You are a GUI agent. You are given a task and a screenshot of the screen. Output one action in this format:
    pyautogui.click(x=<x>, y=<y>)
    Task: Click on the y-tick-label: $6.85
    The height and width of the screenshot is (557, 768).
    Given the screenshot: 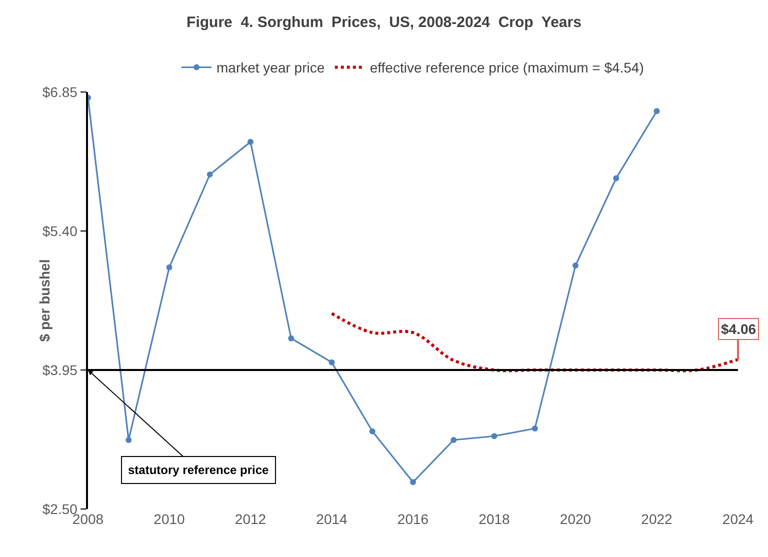 What is the action you would take?
    pyautogui.click(x=60, y=92)
    